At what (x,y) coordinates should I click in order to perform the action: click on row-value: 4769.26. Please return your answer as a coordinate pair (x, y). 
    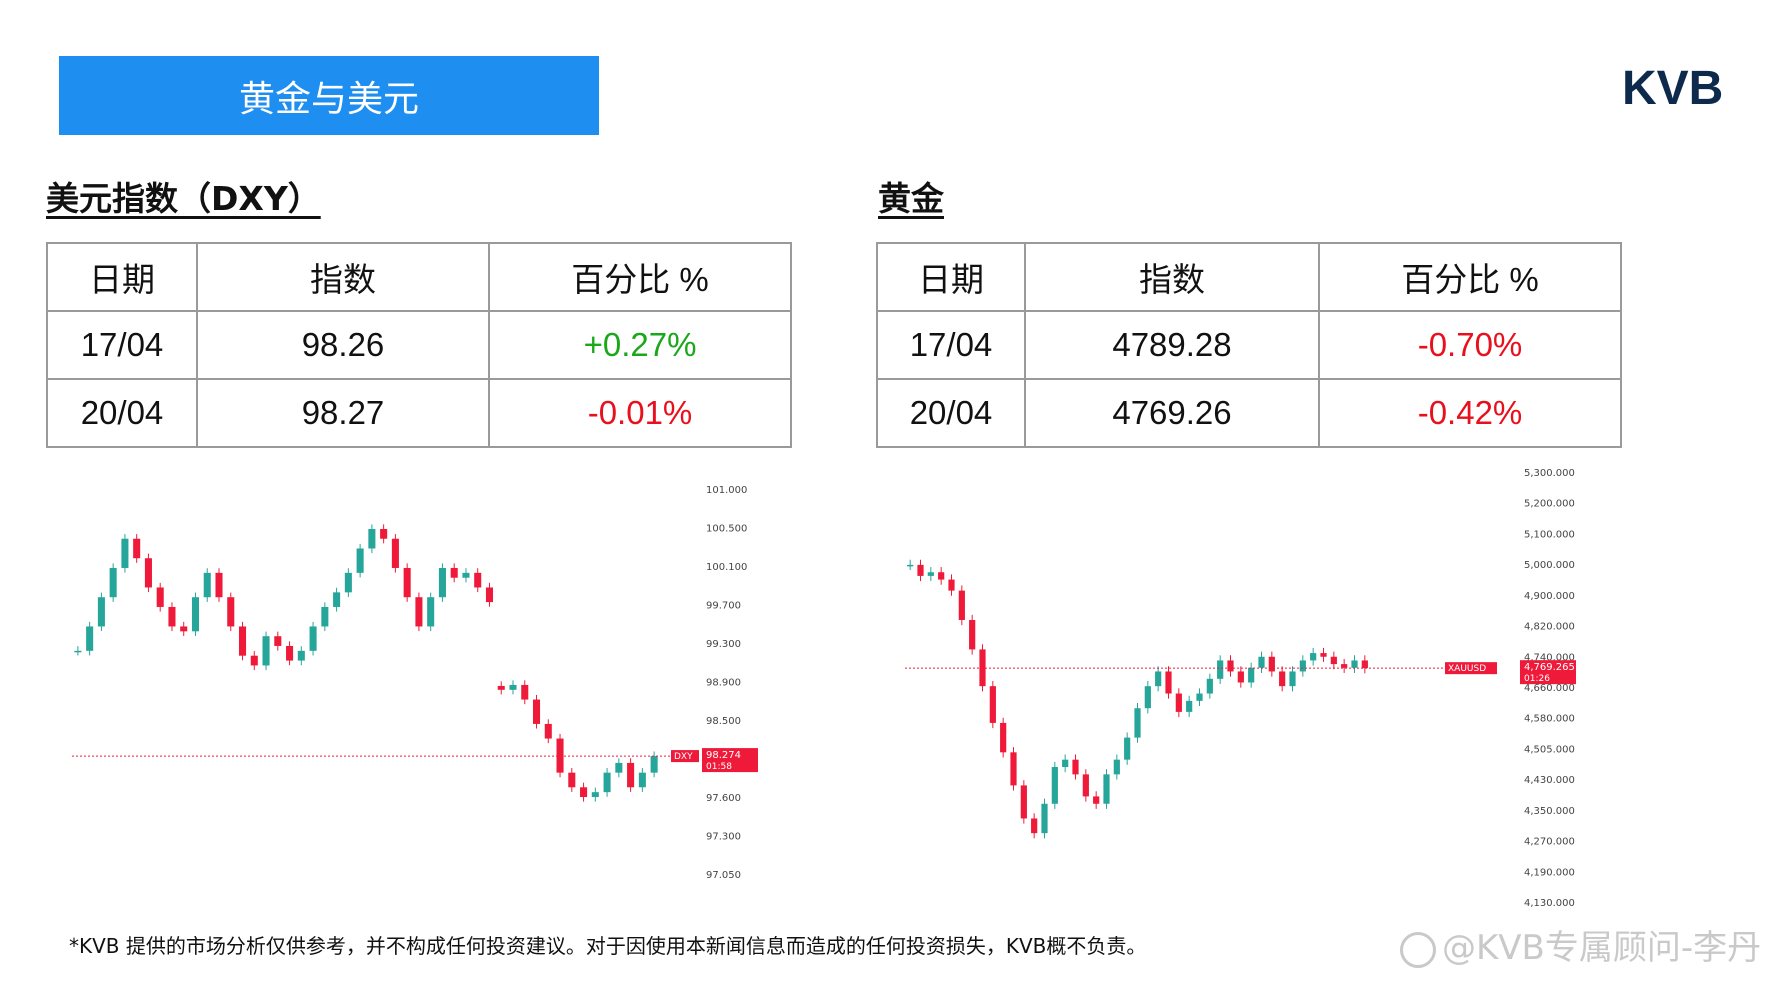
    Looking at the image, I should click on (1172, 413).